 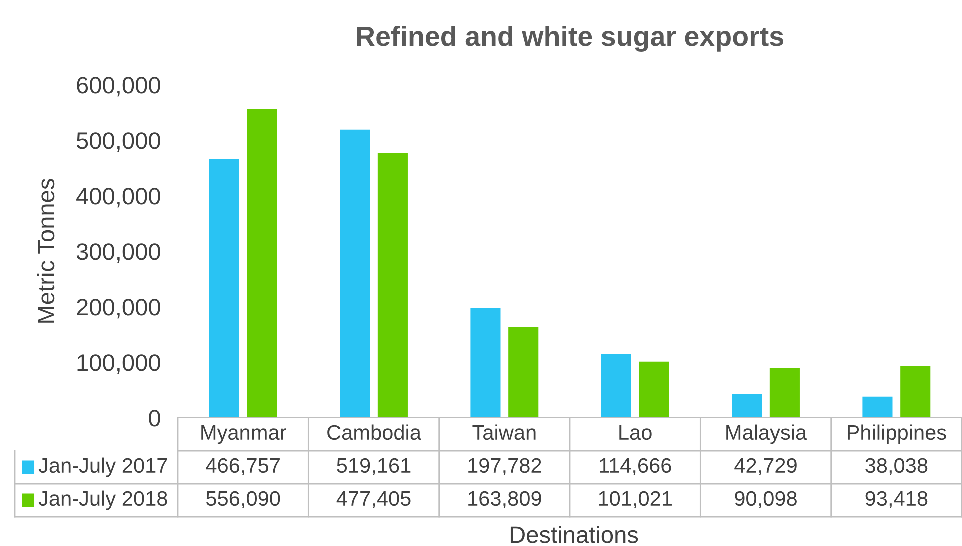 What do you see at coordinates (765, 467) in the screenshot?
I see `data-label: 42,729` at bounding box center [765, 467].